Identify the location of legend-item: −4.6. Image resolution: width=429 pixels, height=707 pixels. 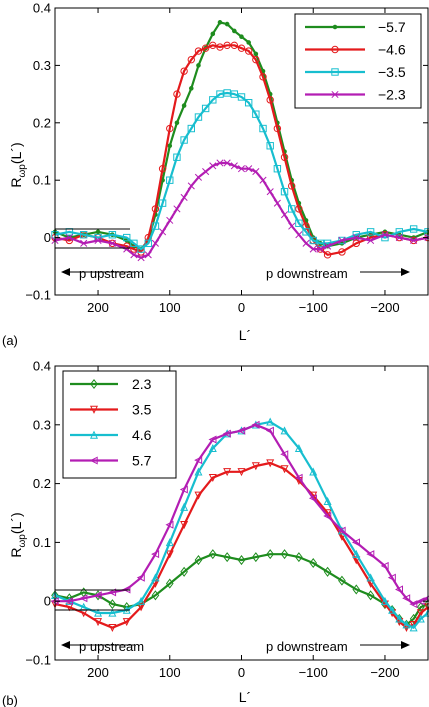
(355, 50).